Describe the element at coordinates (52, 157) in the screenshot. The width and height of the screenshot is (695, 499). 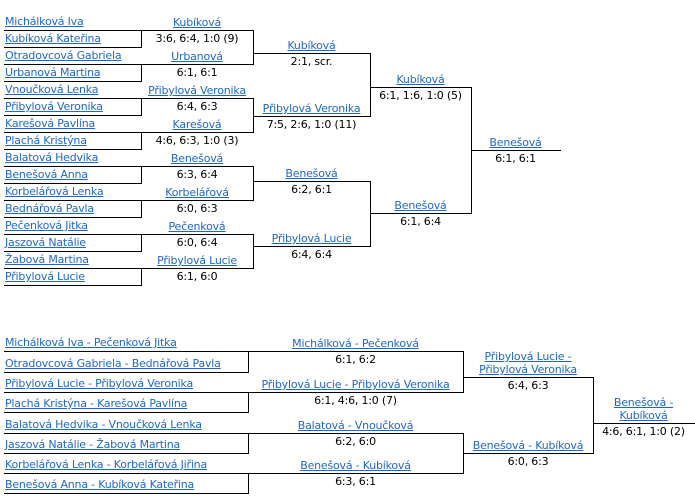
I see `player-link: Balatová Hedvika` at that location.